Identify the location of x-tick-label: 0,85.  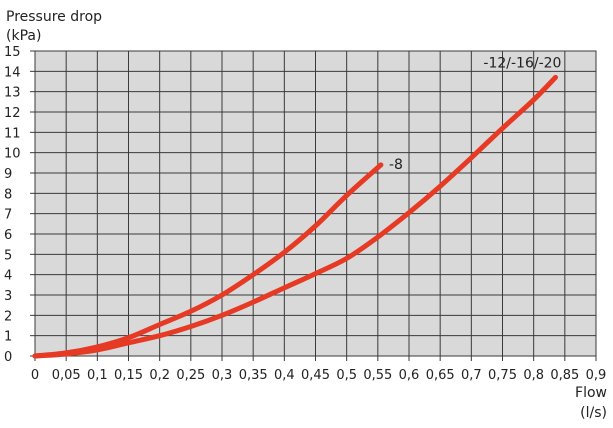
(564, 375).